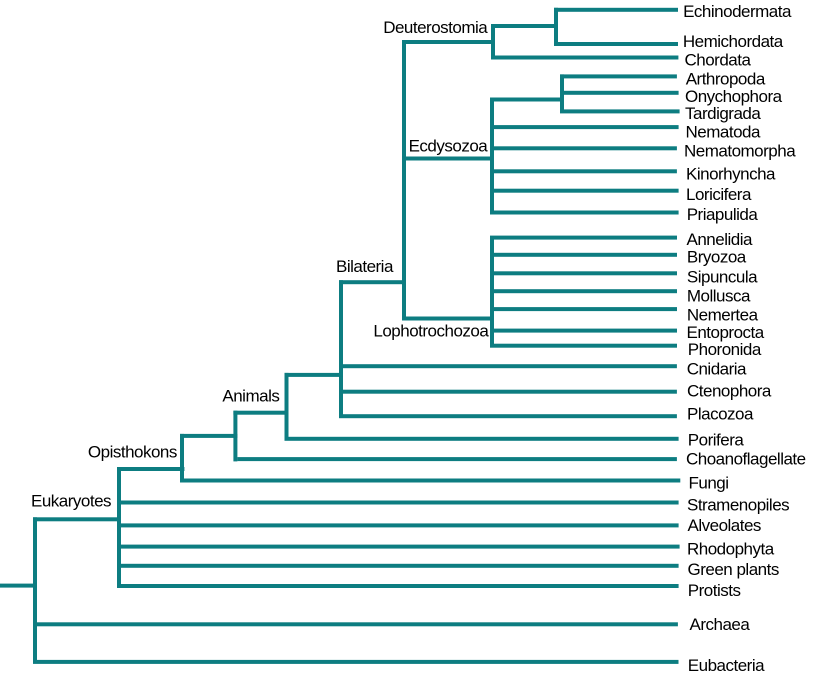 This screenshot has width=837, height=673. What do you see at coordinates (726, 664) in the screenshot?
I see `svg-text: Eubacteria` at bounding box center [726, 664].